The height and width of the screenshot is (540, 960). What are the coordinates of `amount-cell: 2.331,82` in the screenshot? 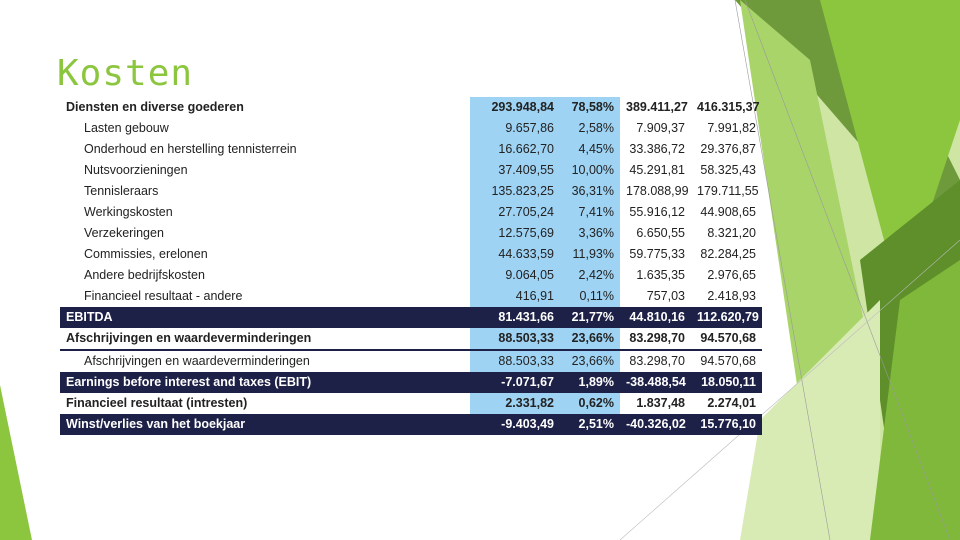 It's located at (515, 403).